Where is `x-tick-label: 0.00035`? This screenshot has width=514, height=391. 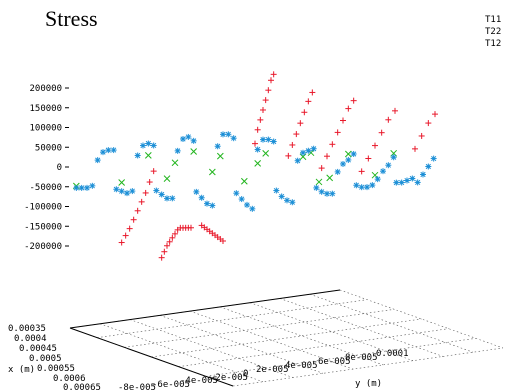 x-tick-label: 0.00035 is located at coordinates (27, 329).